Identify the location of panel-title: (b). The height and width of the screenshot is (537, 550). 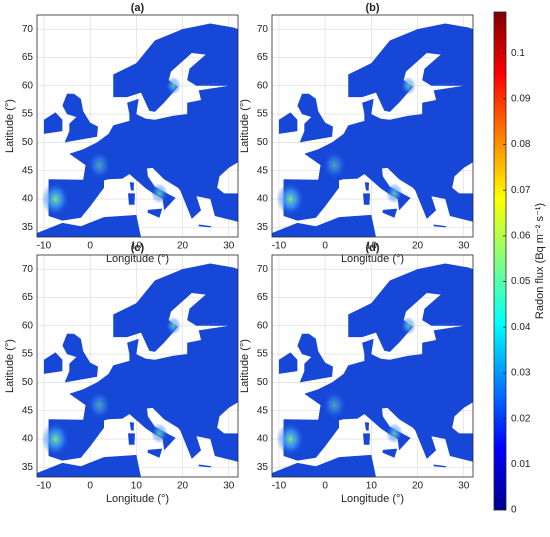
(372, 8).